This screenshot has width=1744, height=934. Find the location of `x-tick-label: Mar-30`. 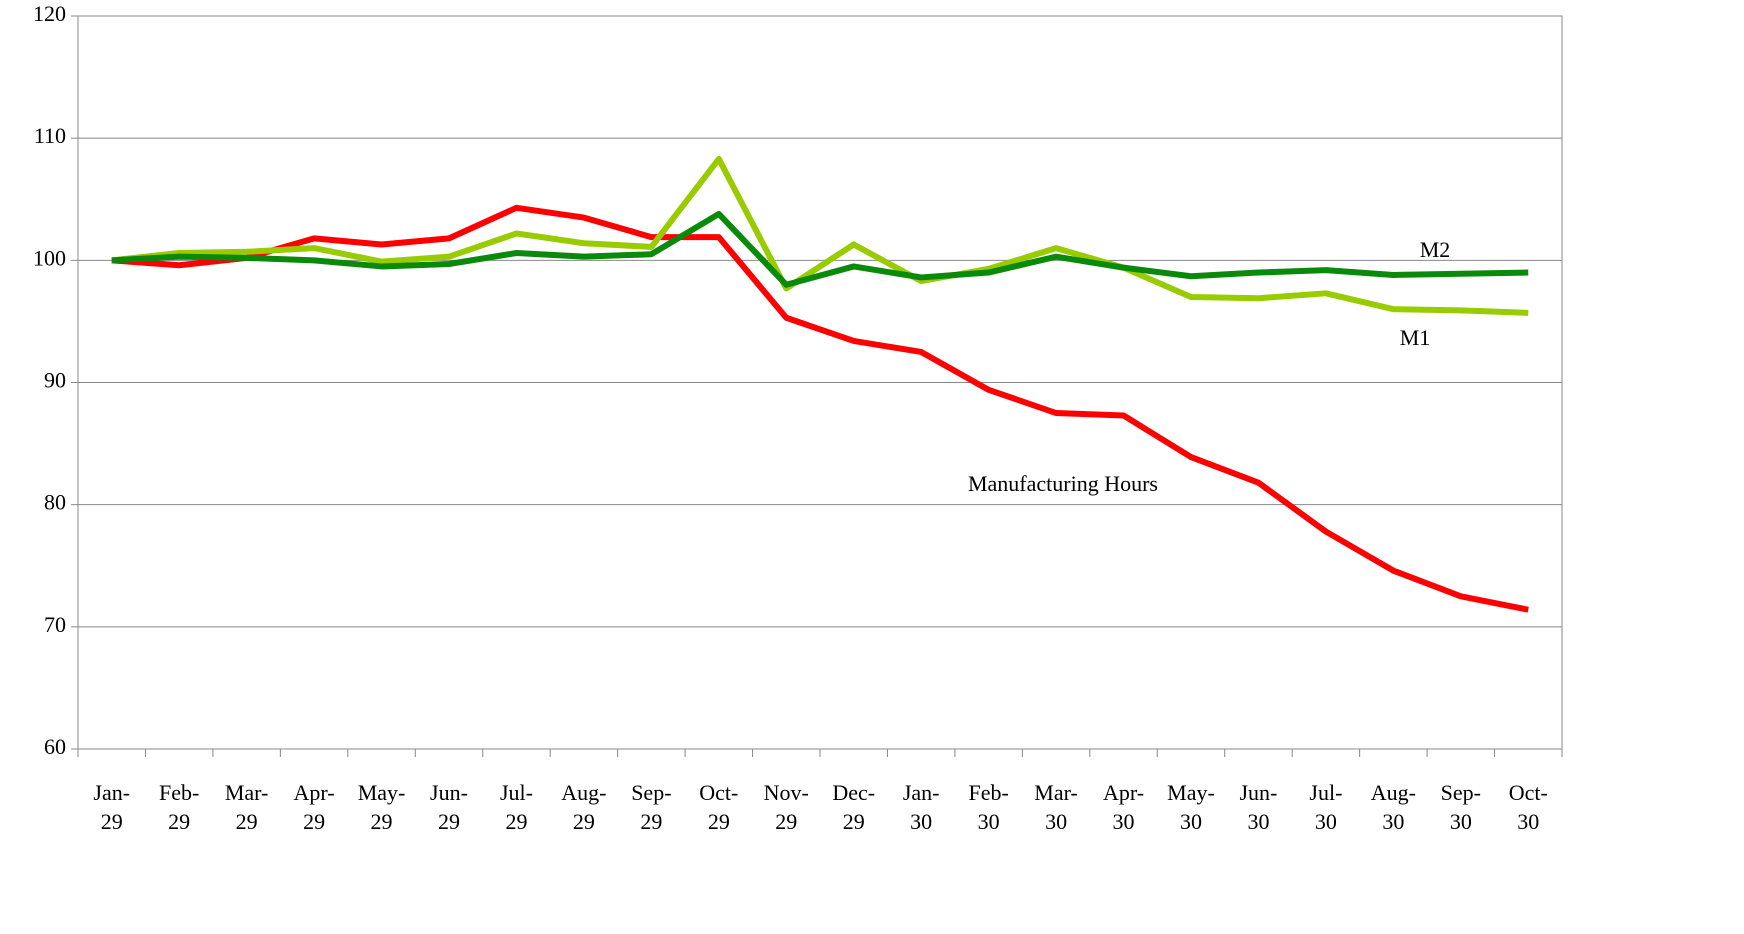

x-tick-label: Mar-30 is located at coordinates (1056, 807).